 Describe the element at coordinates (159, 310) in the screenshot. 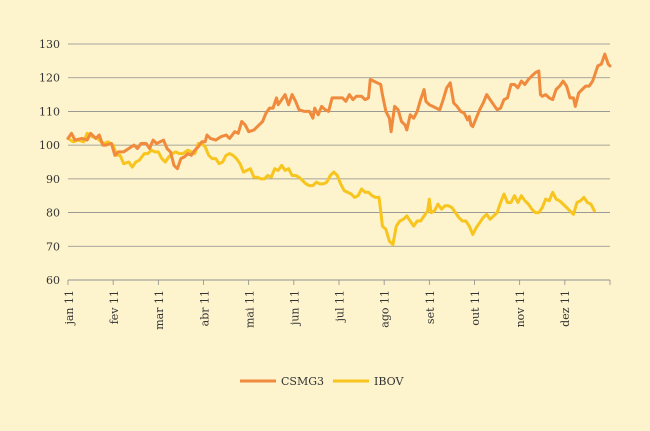

I see `x-tick-label: mar 11` at that location.